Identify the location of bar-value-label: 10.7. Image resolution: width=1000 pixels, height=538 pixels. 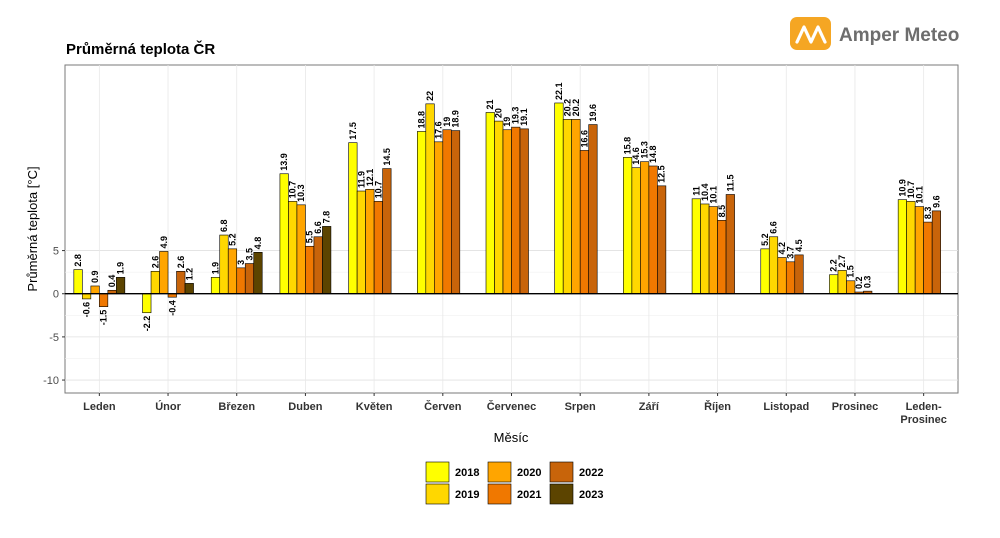
(378, 190).